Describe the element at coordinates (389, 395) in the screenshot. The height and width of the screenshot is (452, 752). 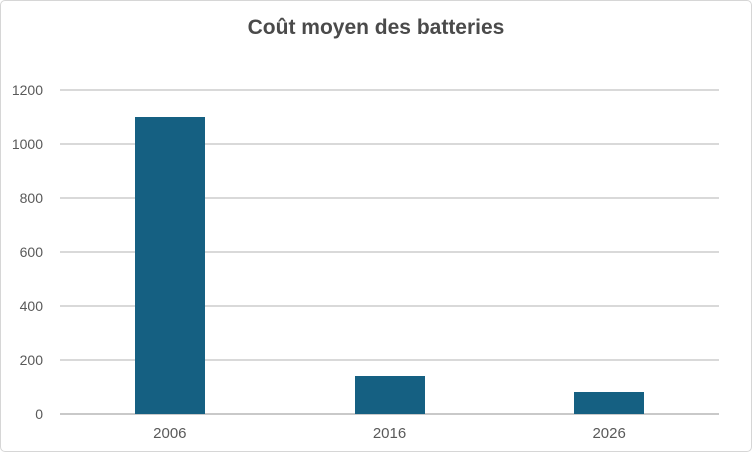
I see `bar-2016` at that location.